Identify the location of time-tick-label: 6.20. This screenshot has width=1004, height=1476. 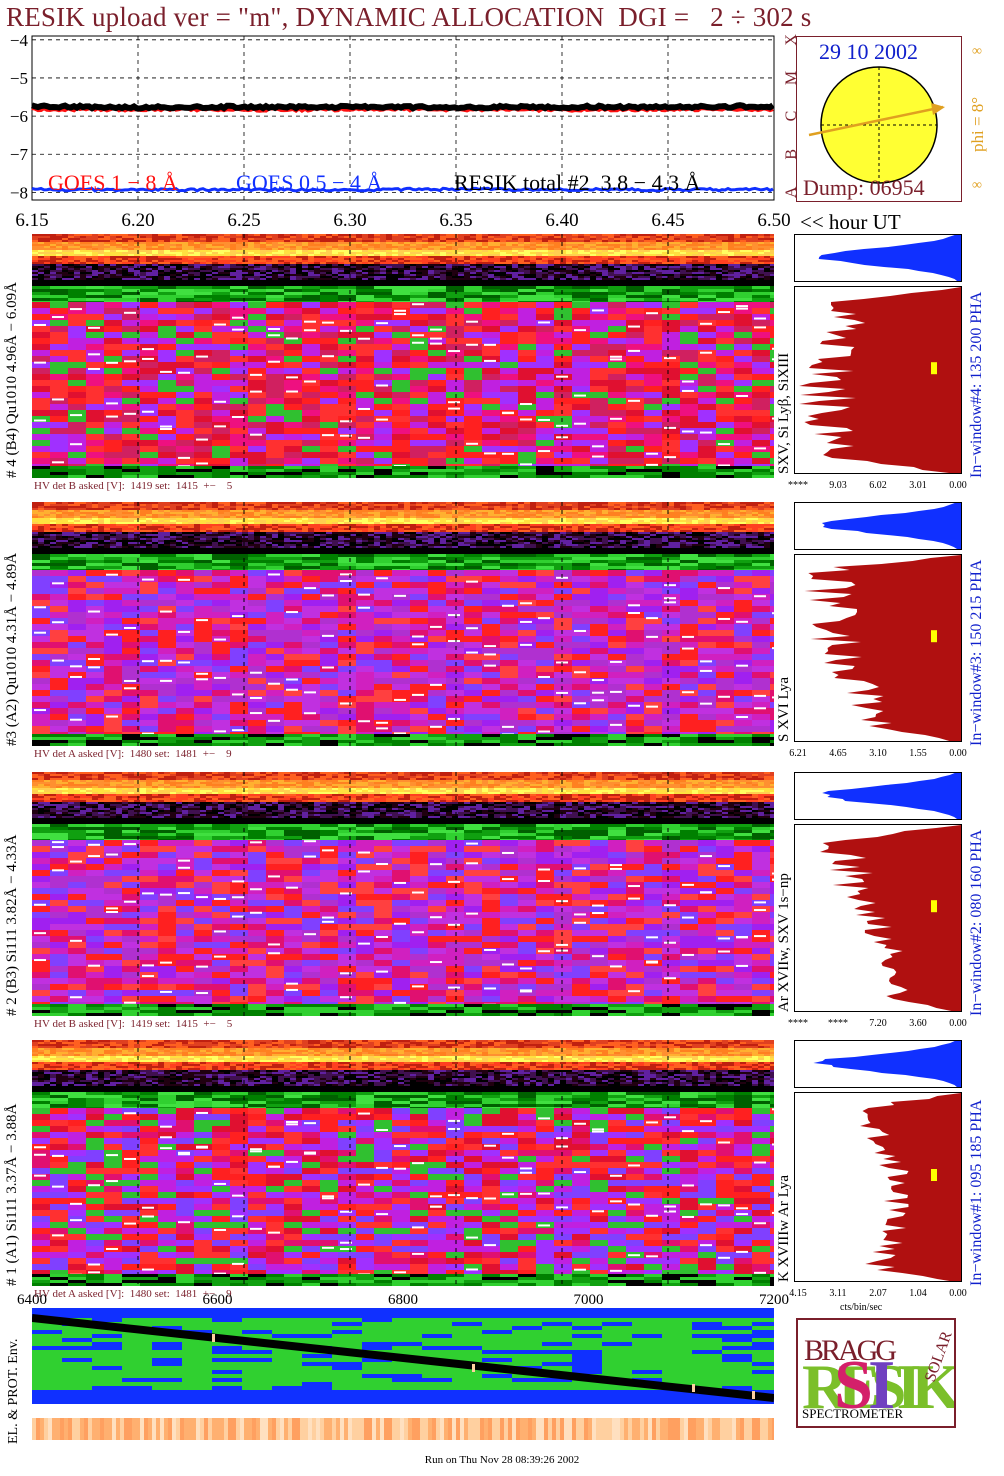
(138, 220).